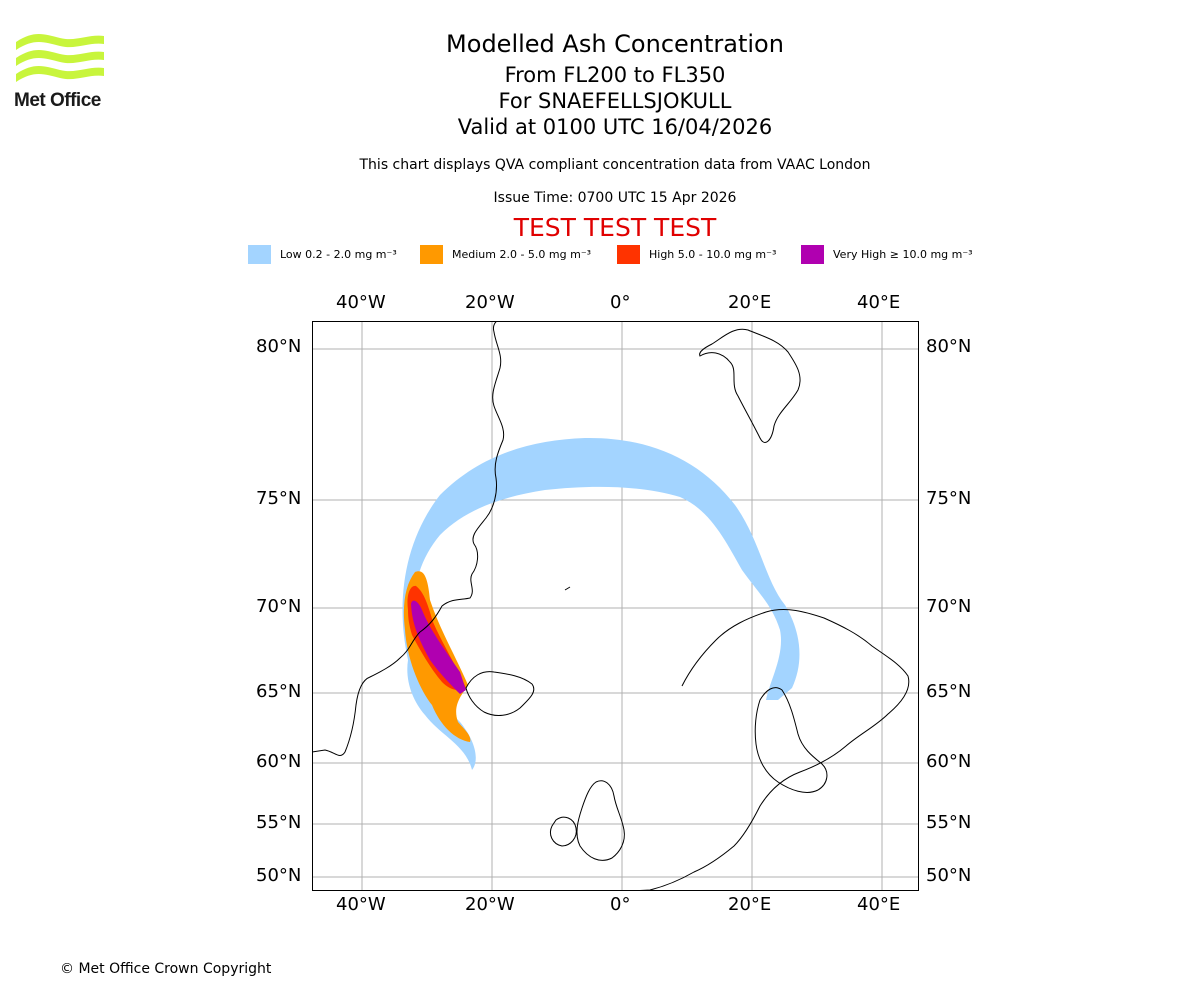 This screenshot has height=1000, width=1200. Describe the element at coordinates (600, 820) in the screenshot. I see `britain-coastline` at that location.